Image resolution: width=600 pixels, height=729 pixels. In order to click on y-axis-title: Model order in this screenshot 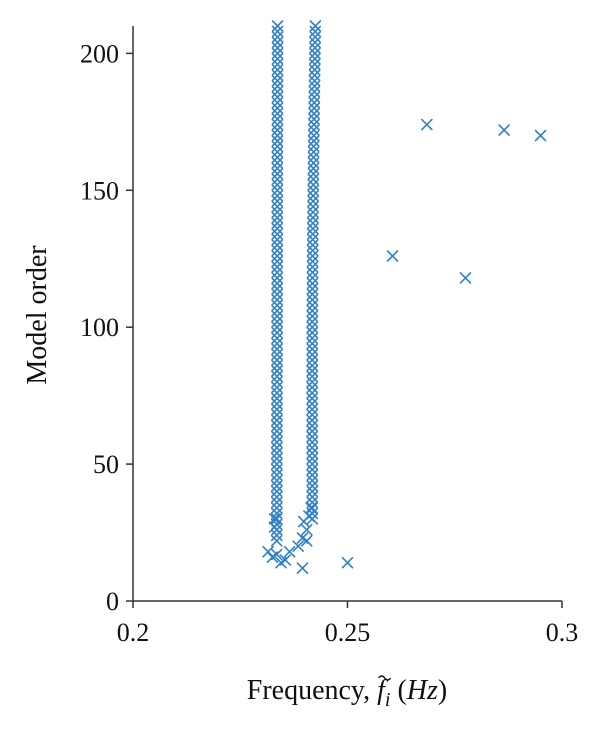, I will do `click(37, 315)`.